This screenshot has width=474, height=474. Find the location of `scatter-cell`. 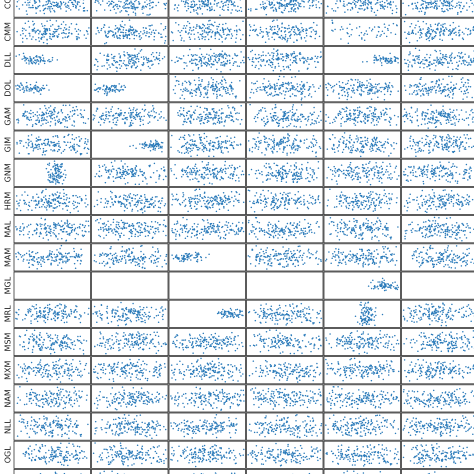

scatter-cell is located at coordinates (362, 88).